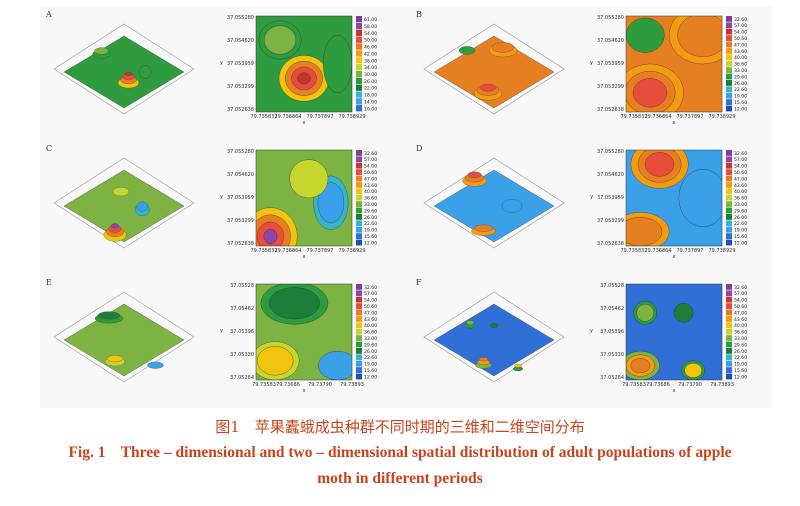  What do you see at coordinates (351, 117) in the screenshot?
I see `x-tick-label: 79.738929` at bounding box center [351, 117].